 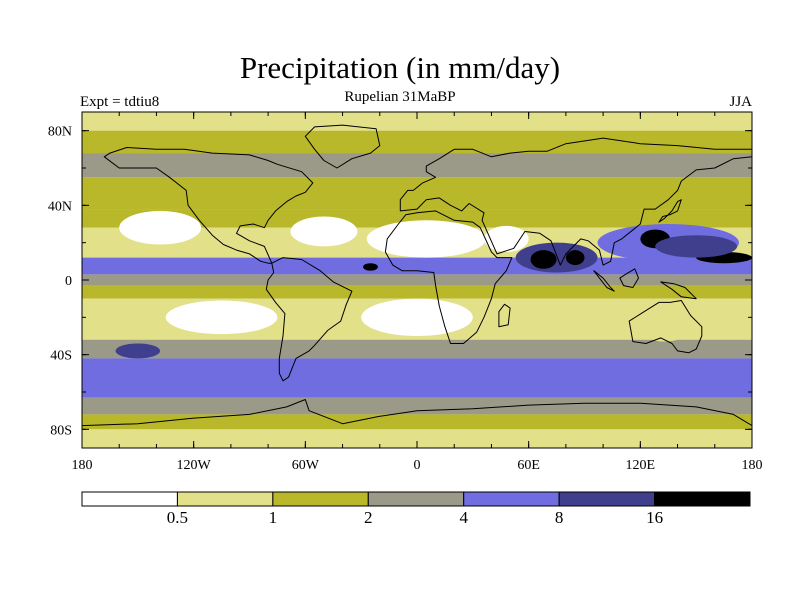 What do you see at coordinates (575, 258) in the screenshot?
I see `precip-region-bay-of-bengal-core` at bounding box center [575, 258].